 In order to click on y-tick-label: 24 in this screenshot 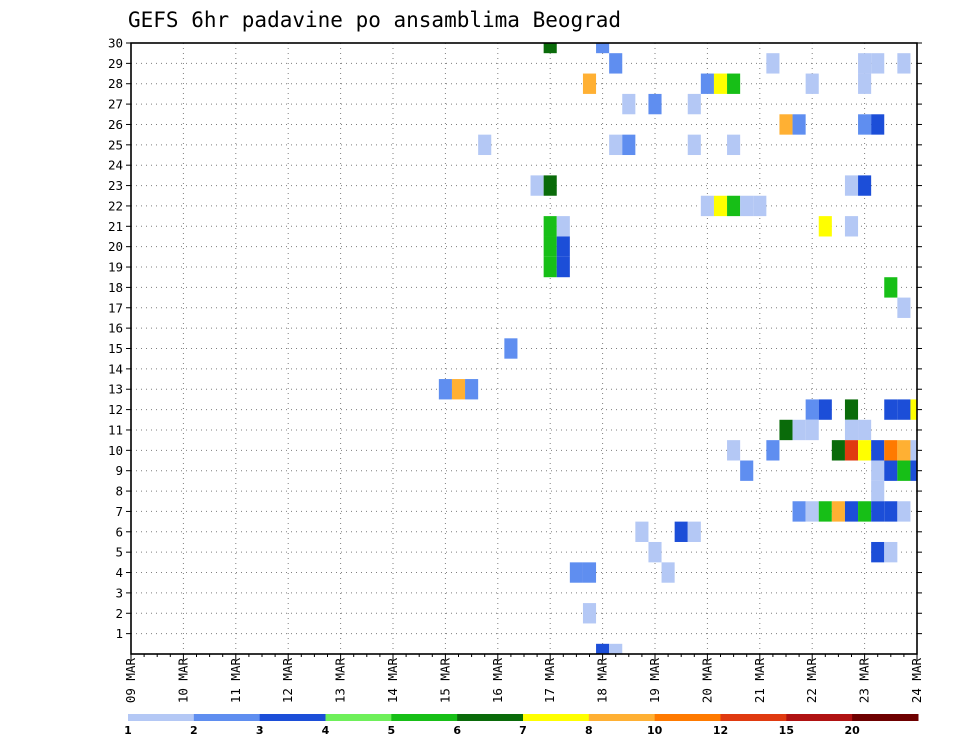, I will do `click(115, 165)`.